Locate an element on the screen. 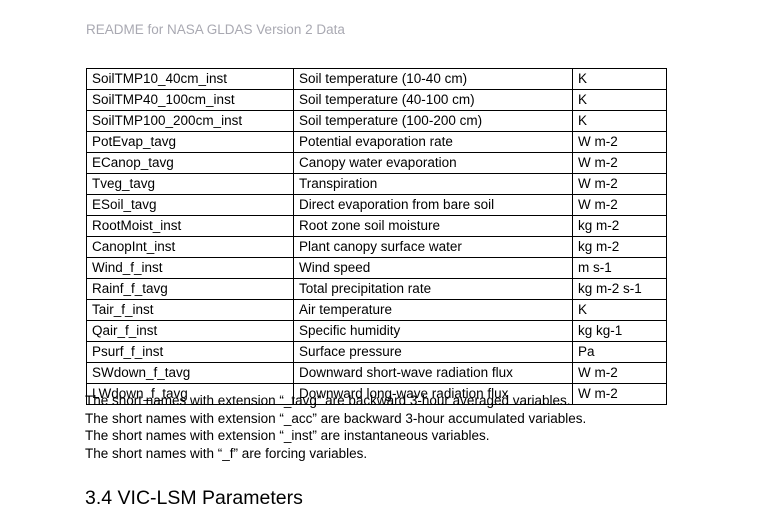  table-cell-short-name: SoilTMP100_200cm_inst is located at coordinates (190, 121).